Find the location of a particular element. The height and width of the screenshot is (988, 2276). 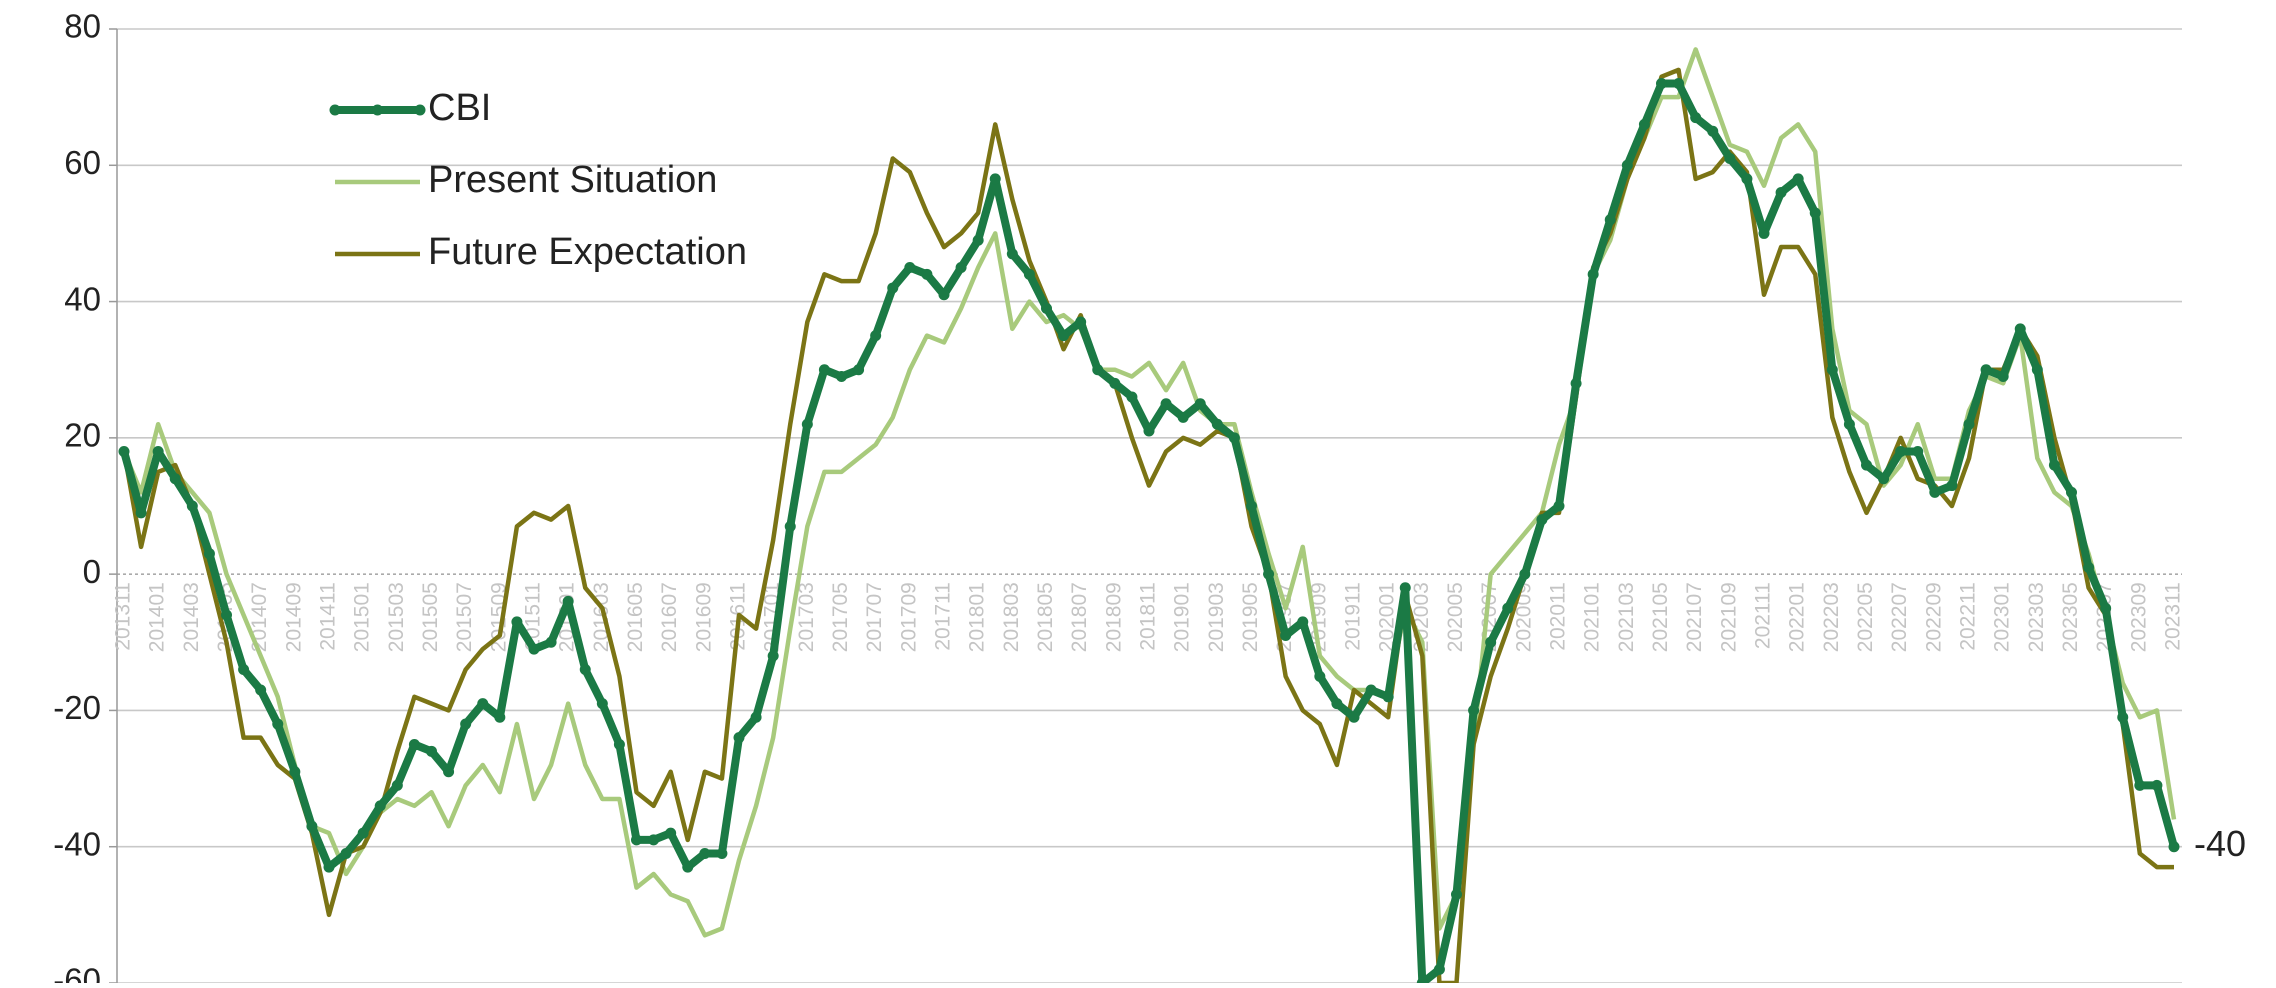

x-tick-label: 201903 is located at coordinates (1216, 617).